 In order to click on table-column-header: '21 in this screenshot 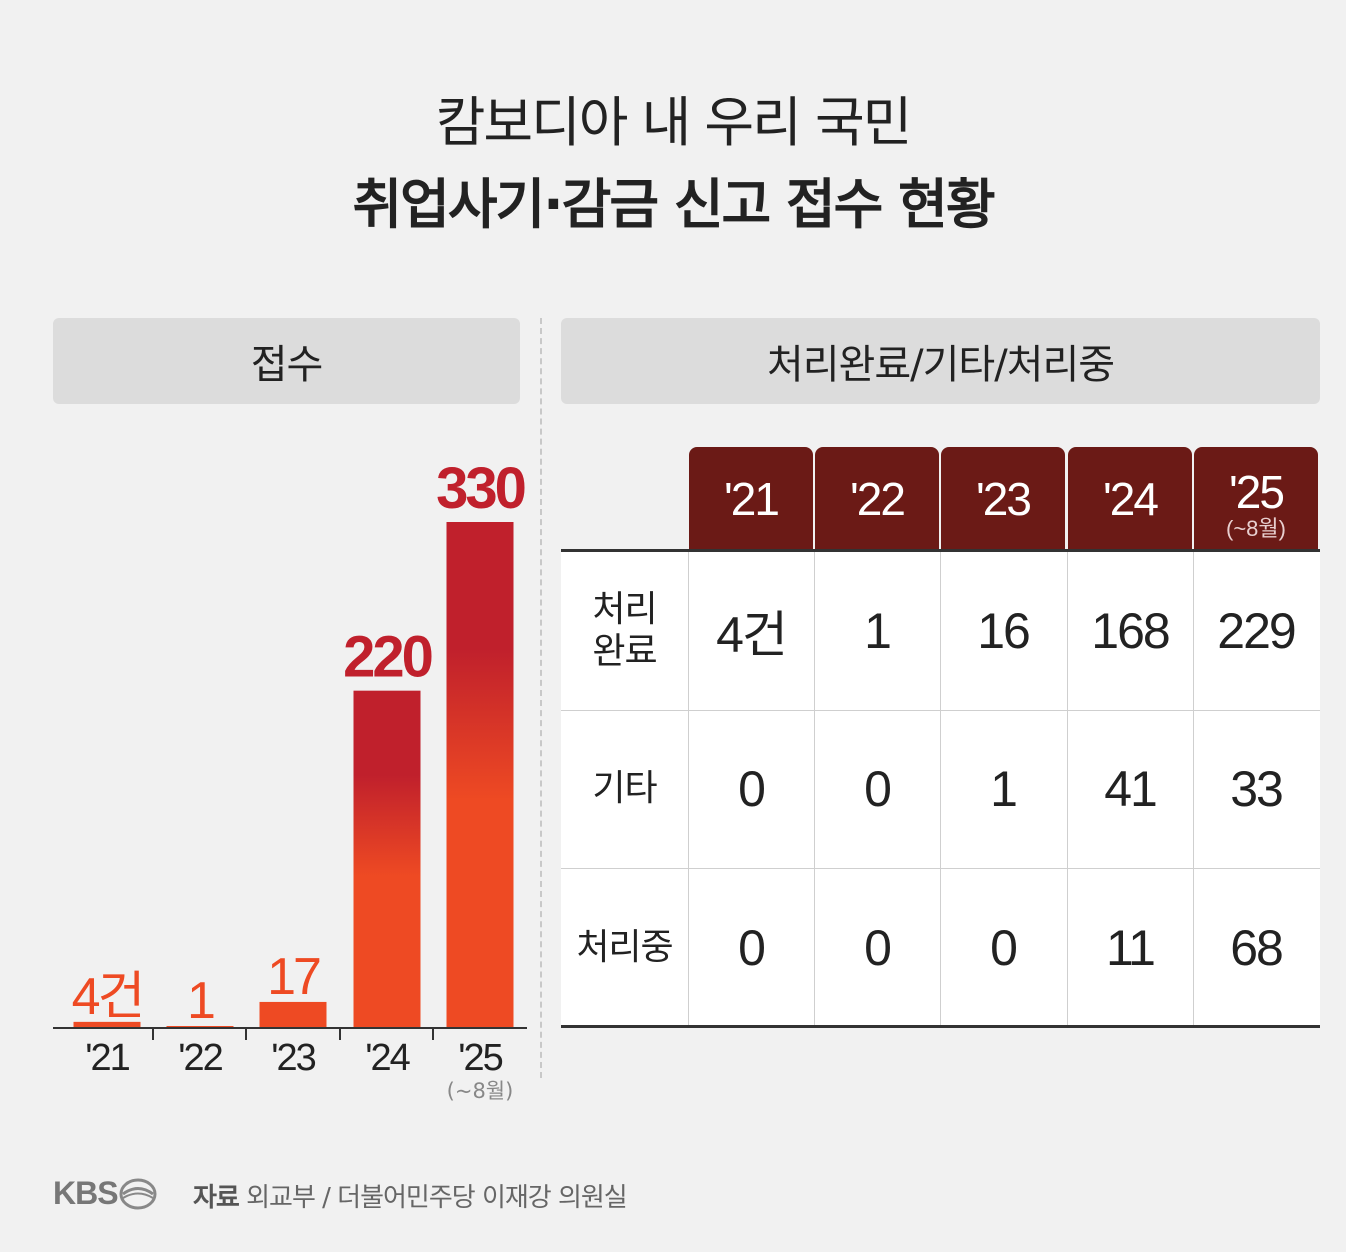, I will do `click(751, 499)`.